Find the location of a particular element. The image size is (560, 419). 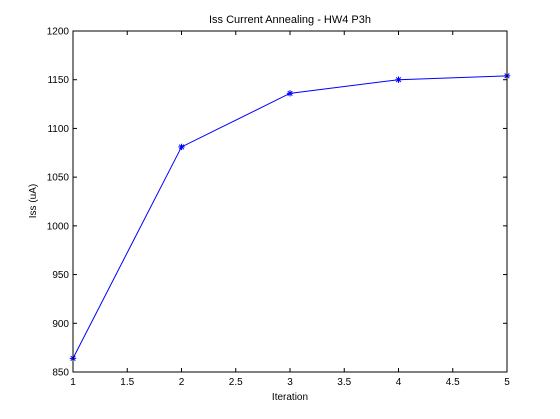

y-tick-label: 1200 is located at coordinates (58, 32).